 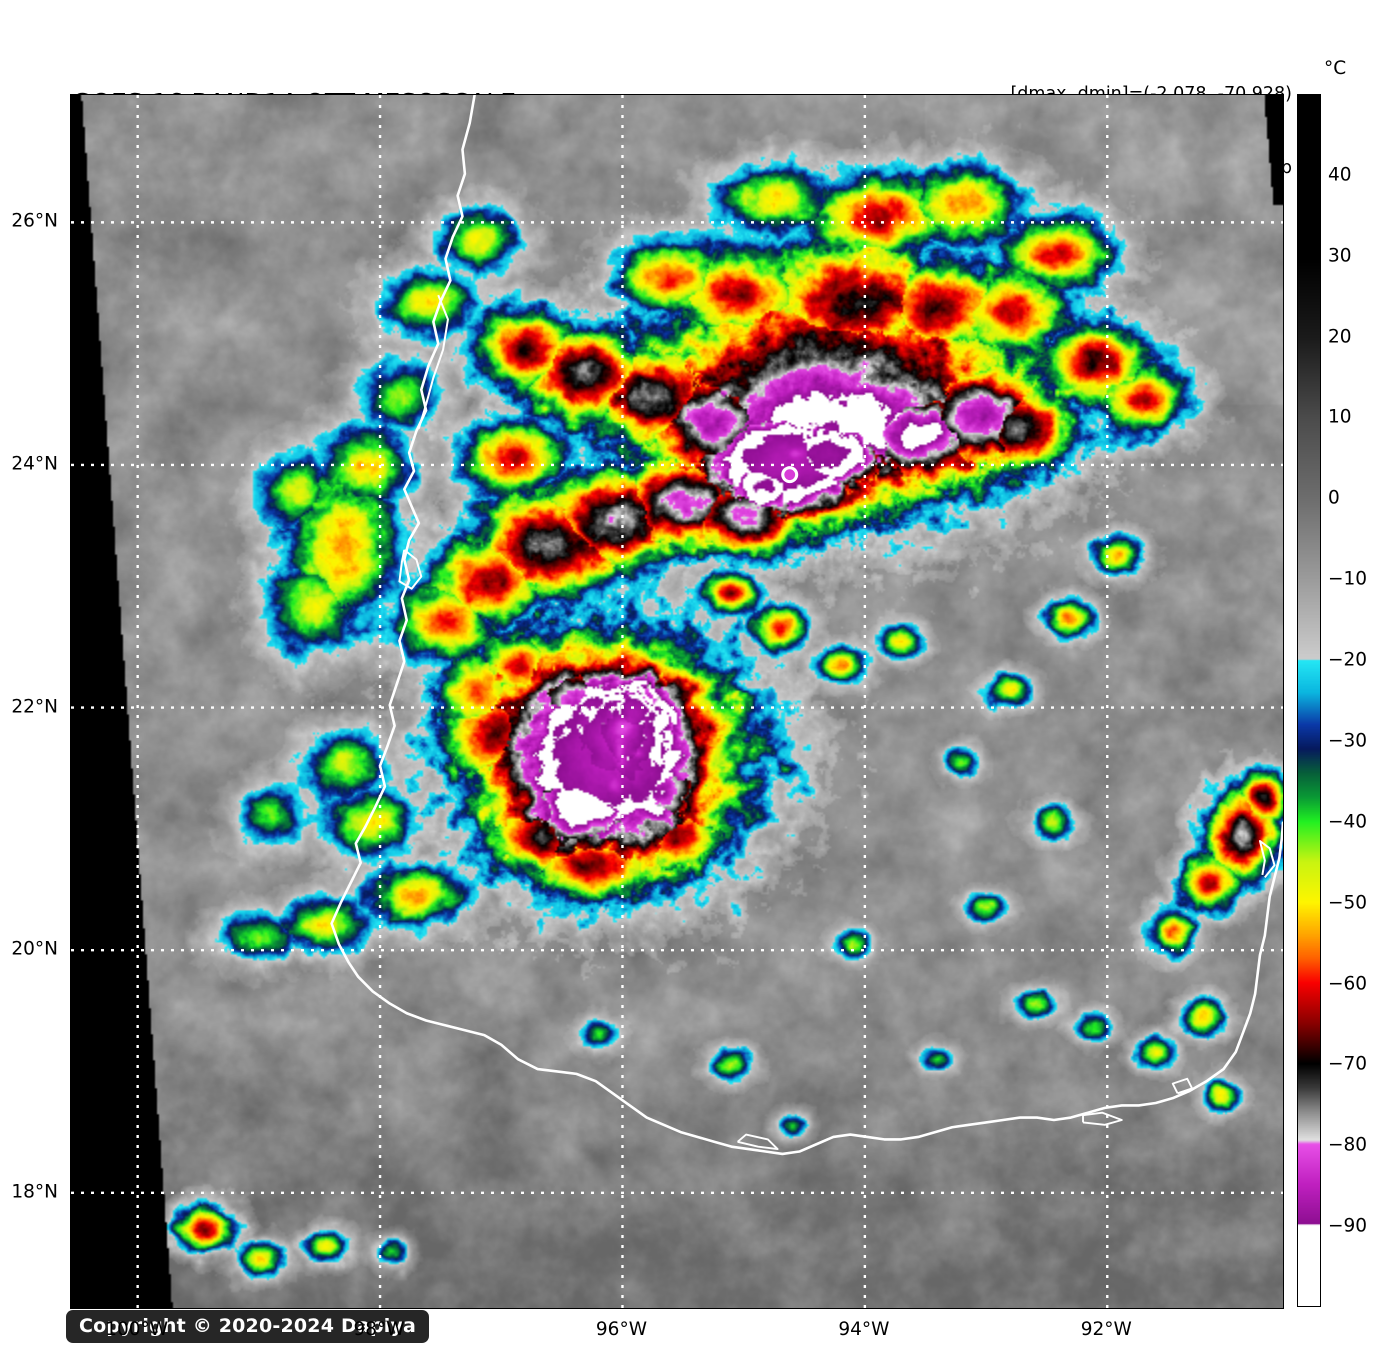 I want to click on colorbar-unit-label: °C, so click(x=1335, y=68).